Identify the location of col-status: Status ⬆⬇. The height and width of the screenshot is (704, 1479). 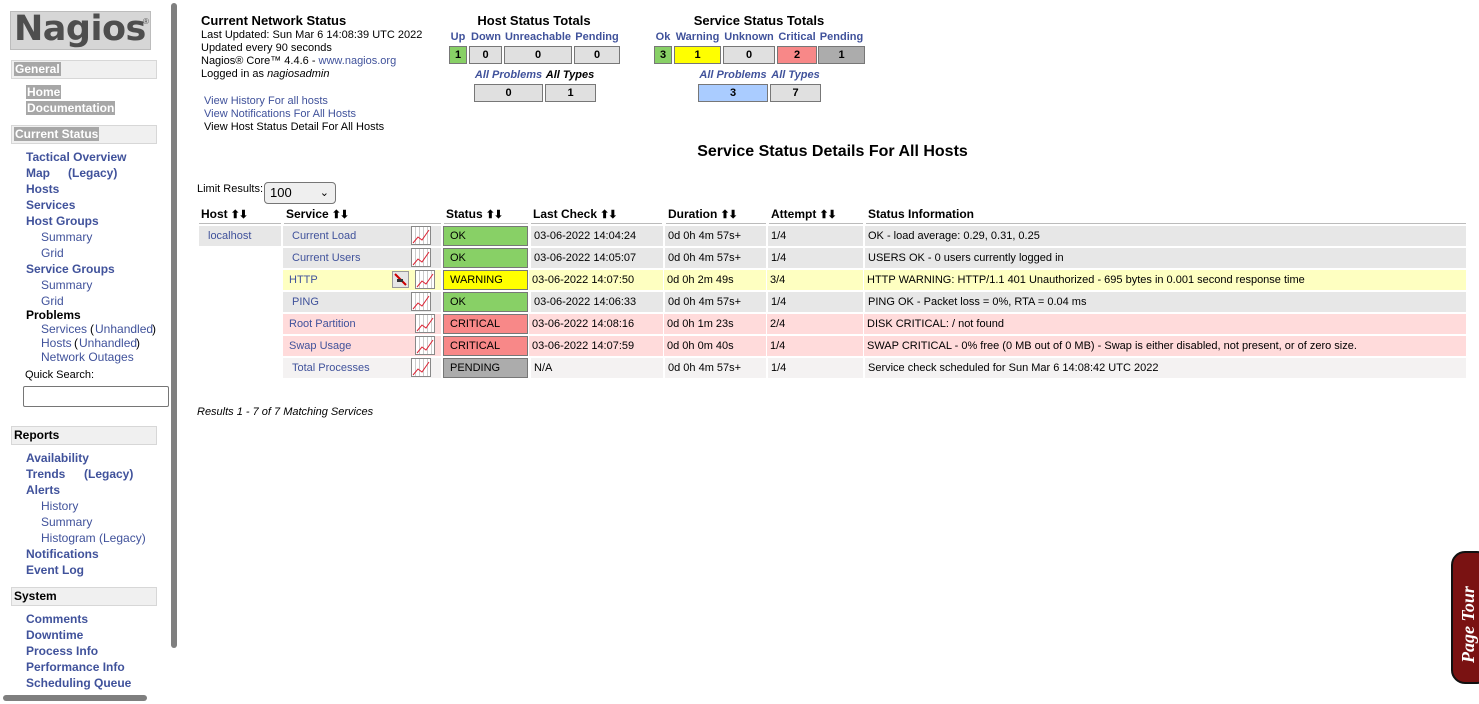
(486, 215).